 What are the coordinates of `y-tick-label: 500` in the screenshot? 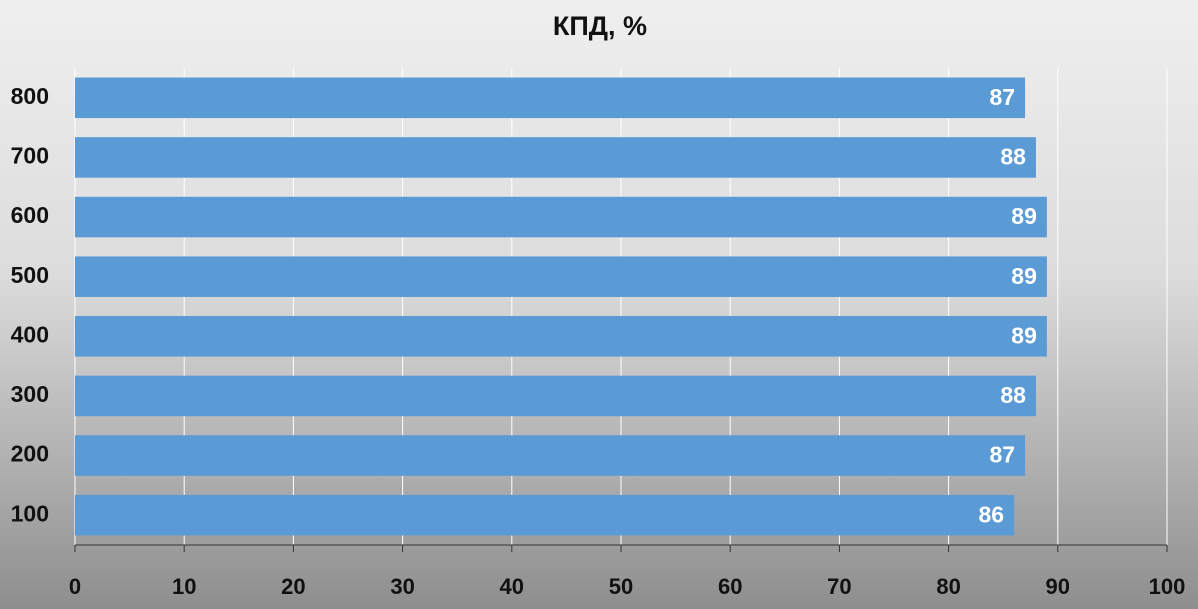 It's located at (30, 275).